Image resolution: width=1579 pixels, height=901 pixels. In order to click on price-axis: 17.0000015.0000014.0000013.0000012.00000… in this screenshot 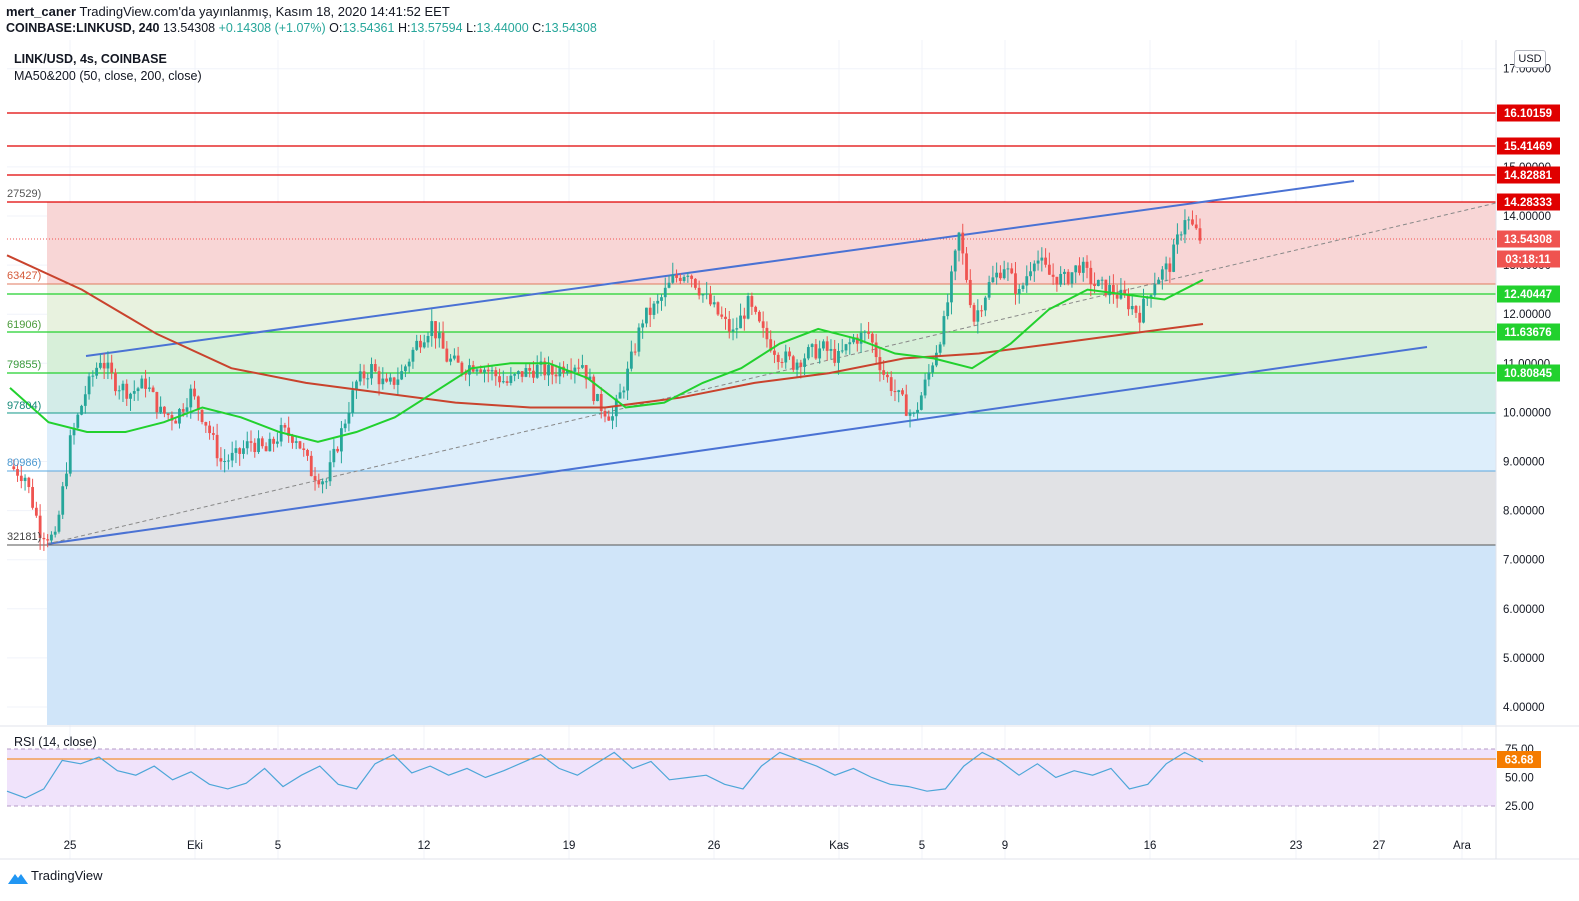, I will do `click(1527, 389)`.